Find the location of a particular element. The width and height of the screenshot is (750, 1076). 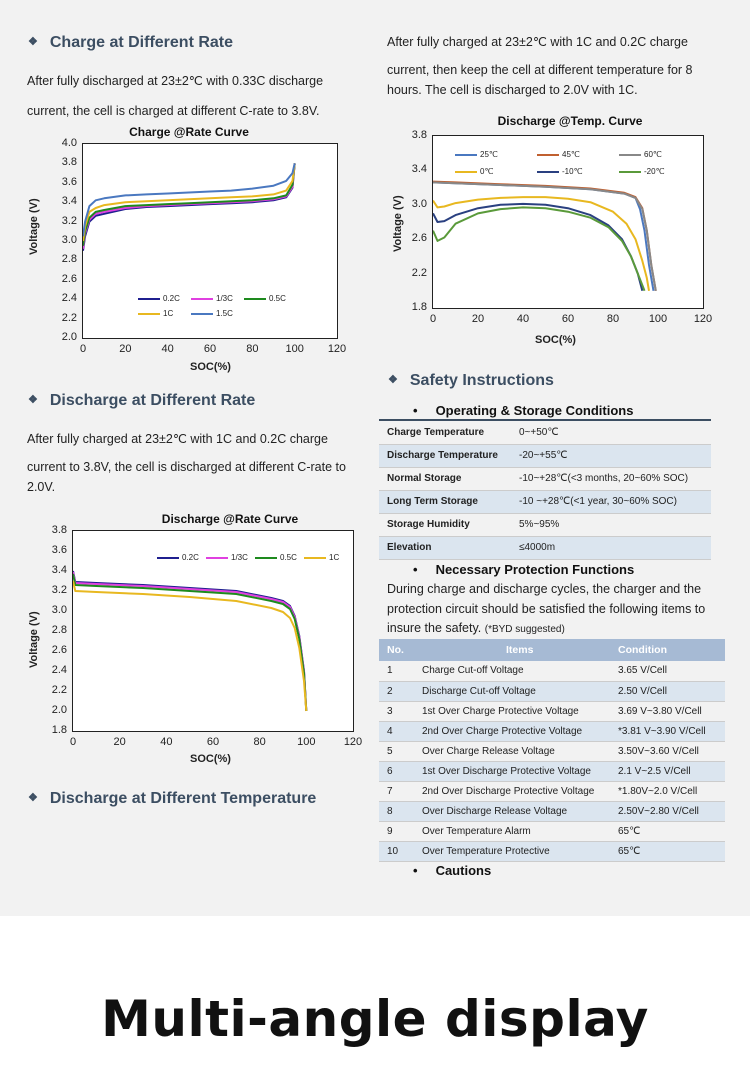

row-number: 3 is located at coordinates (396, 711).